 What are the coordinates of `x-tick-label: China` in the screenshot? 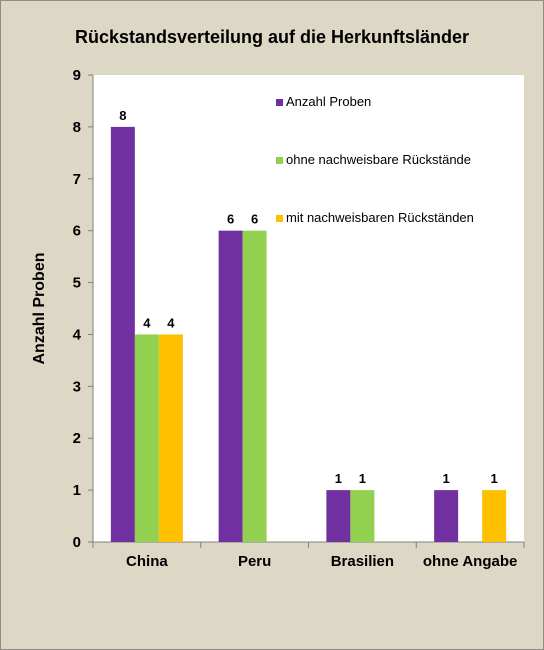 It's located at (147, 561).